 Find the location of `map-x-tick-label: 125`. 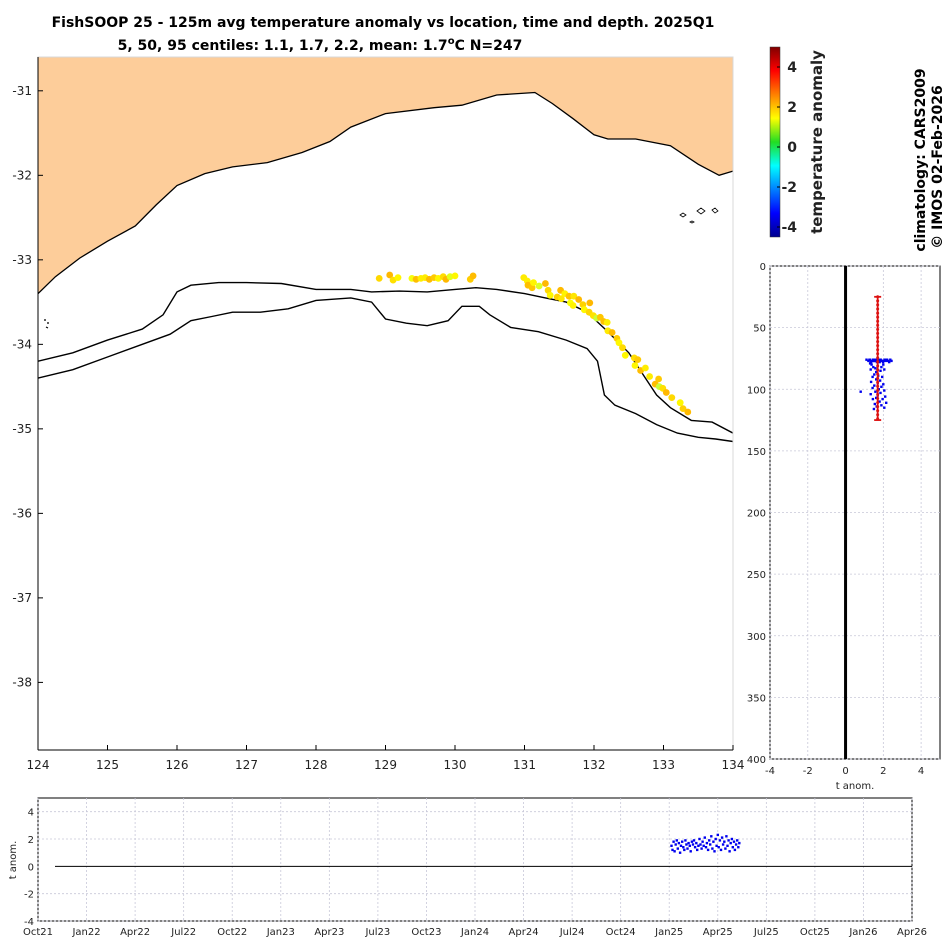

map-x-tick-label: 125 is located at coordinates (107, 765).